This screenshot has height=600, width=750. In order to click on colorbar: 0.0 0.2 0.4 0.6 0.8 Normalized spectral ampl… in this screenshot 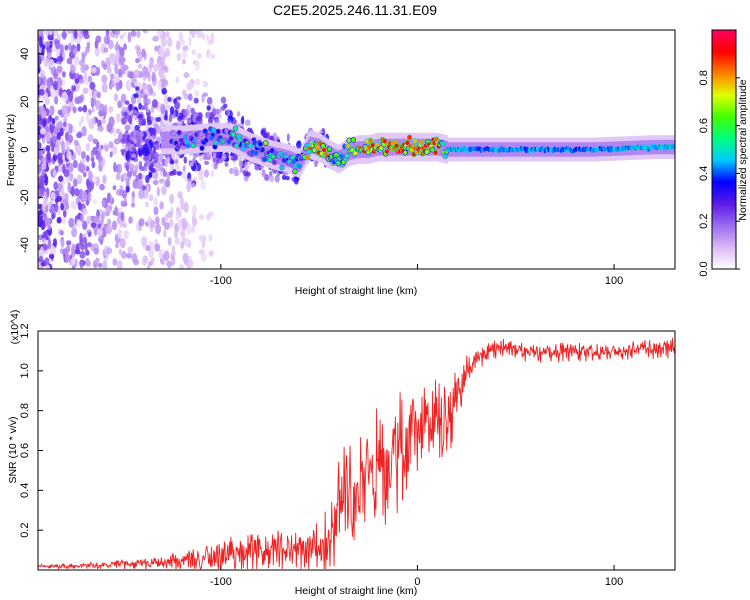, I will do `click(723, 153)`.